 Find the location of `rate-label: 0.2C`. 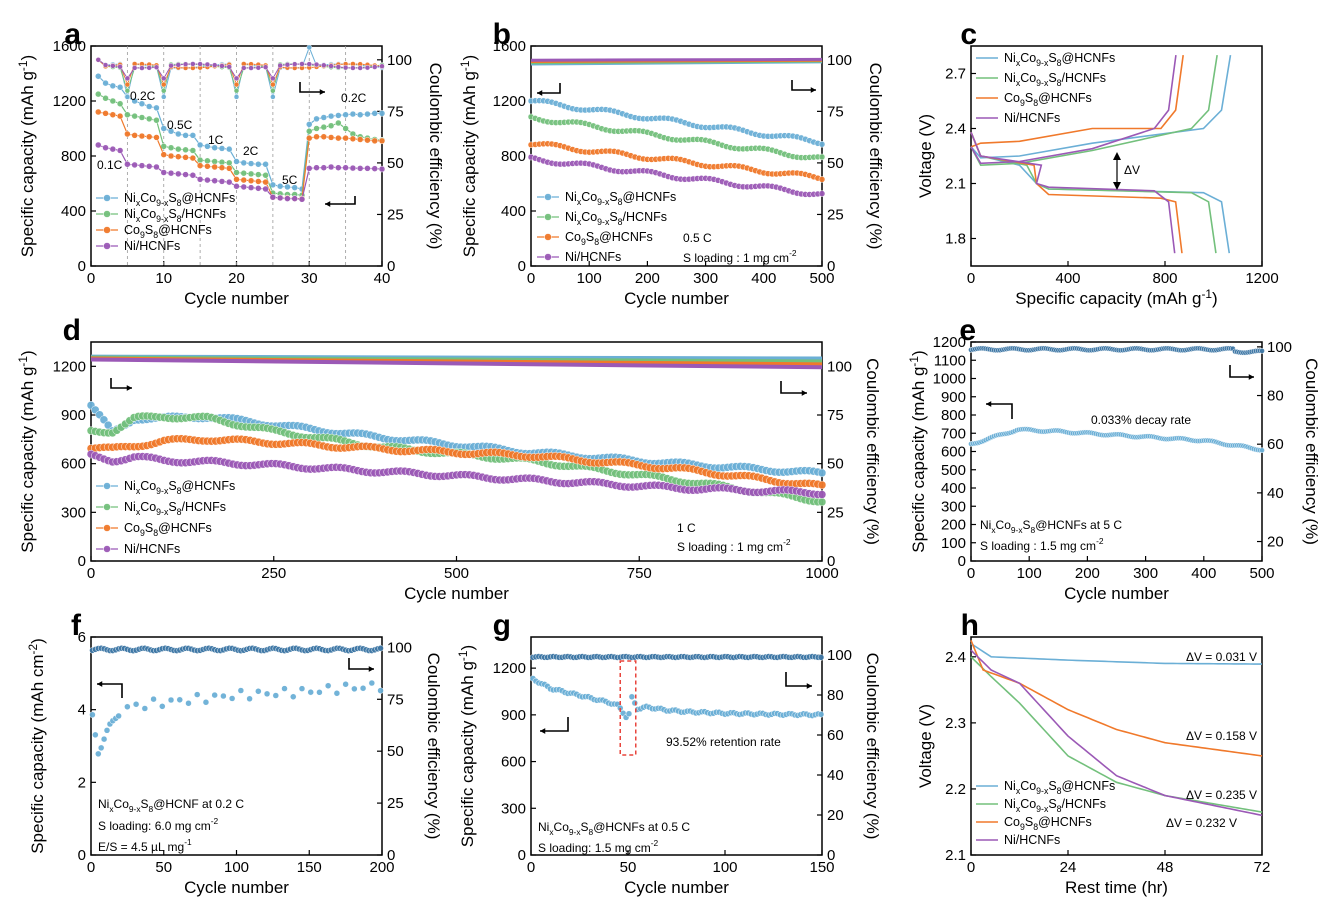

rate-label: 0.2C is located at coordinates (143, 96).